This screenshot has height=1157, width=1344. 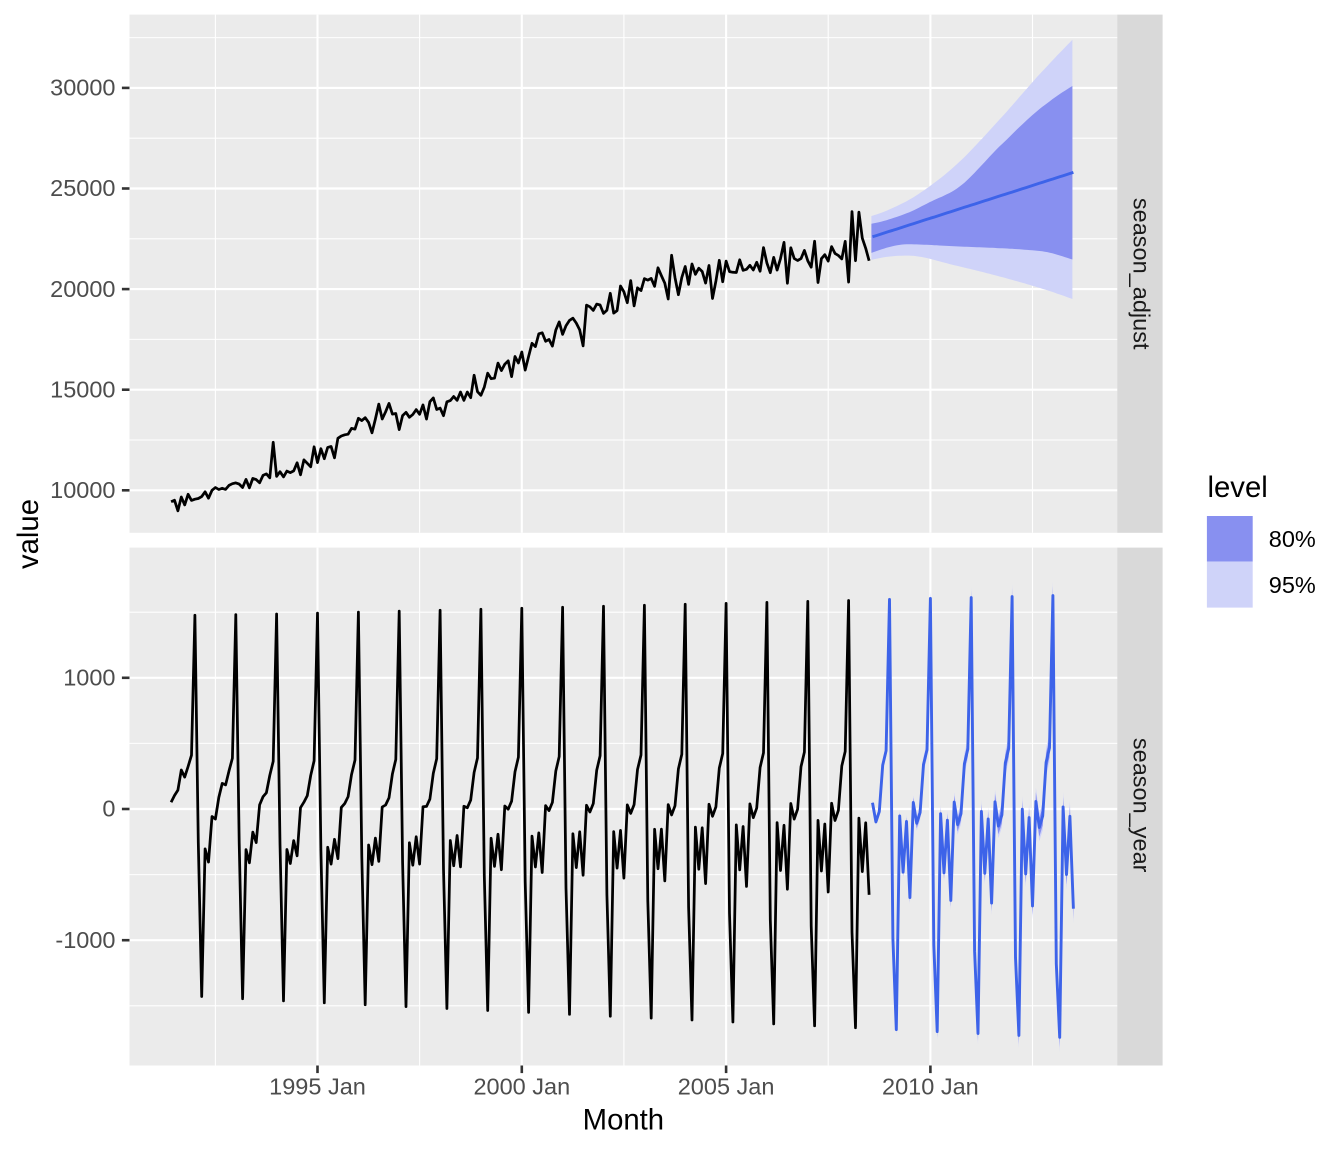 What do you see at coordinates (1142, 805) in the screenshot?
I see `svg-text: season_year` at bounding box center [1142, 805].